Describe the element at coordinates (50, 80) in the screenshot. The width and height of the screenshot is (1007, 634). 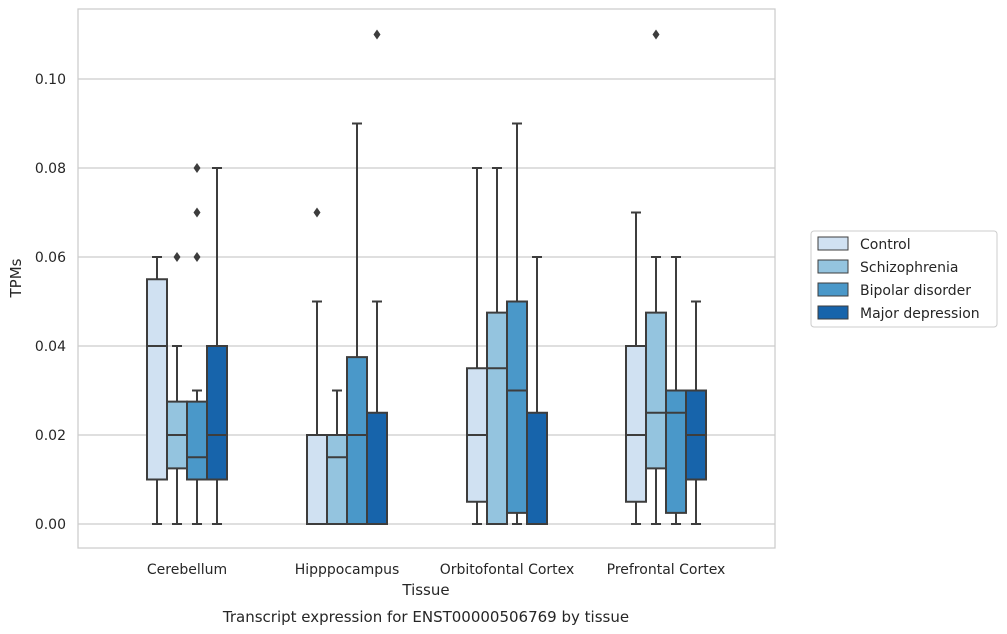
I see `y-tick-label: 0.10` at that location.